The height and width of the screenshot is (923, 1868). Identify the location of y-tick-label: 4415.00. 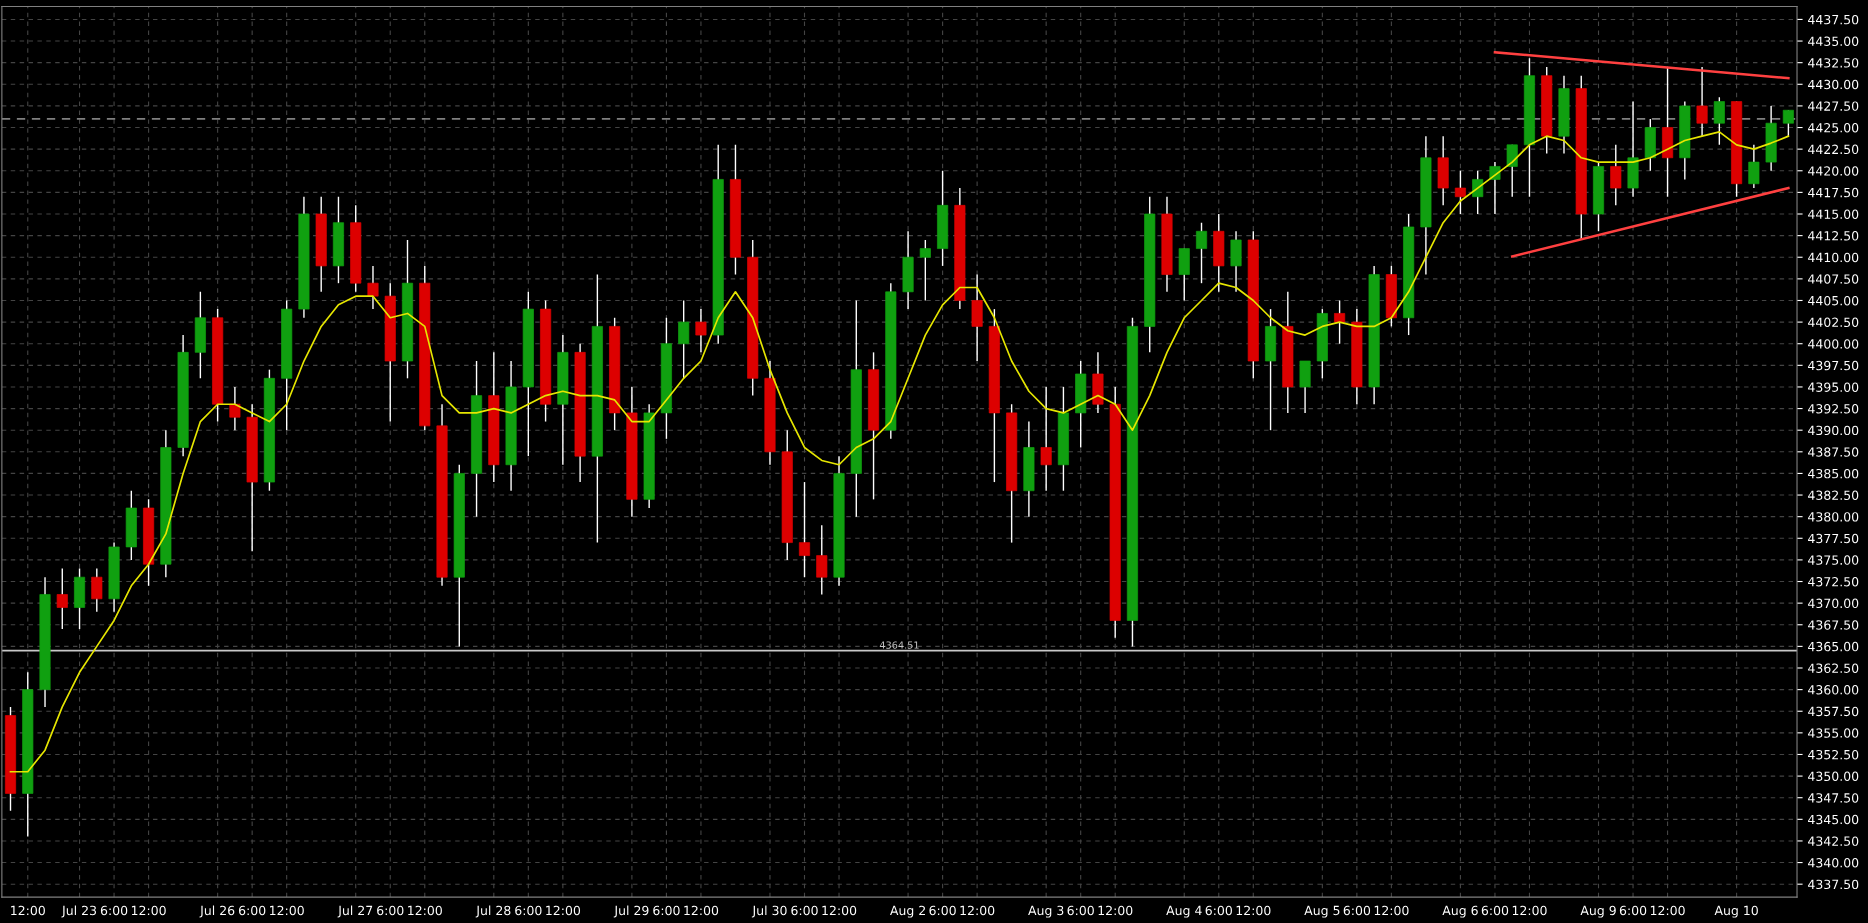
(1833, 214).